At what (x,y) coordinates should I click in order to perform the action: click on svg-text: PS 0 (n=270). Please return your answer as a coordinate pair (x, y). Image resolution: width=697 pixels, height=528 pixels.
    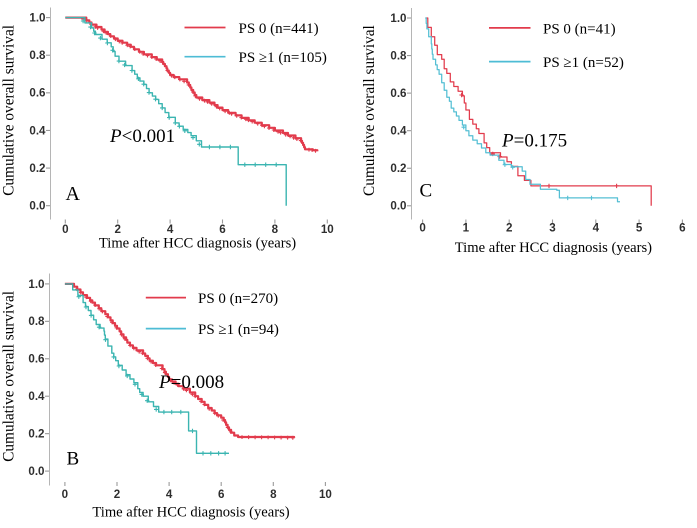
    Looking at the image, I should click on (238, 299).